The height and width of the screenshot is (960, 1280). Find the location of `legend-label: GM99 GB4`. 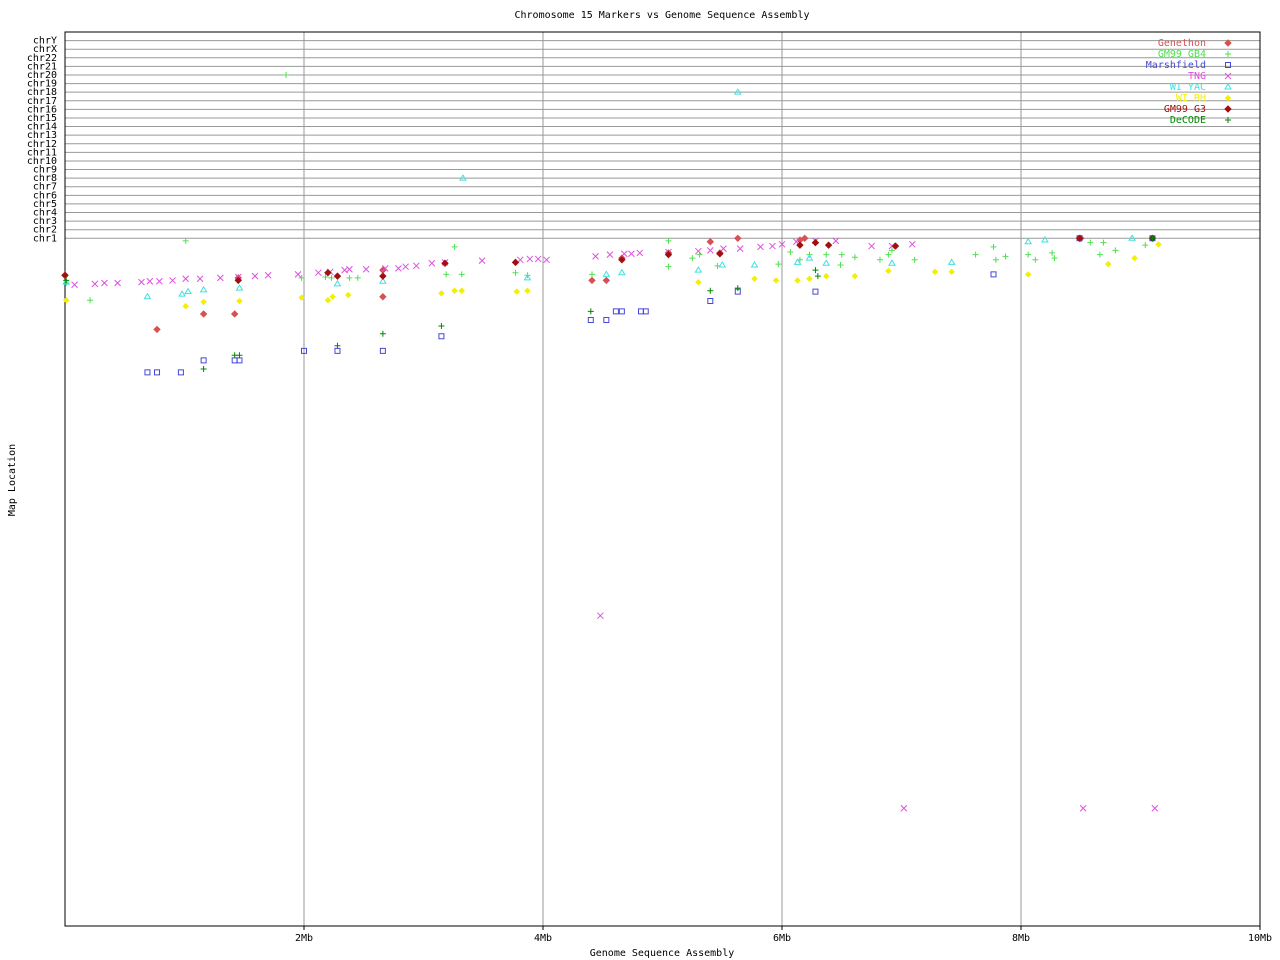

legend-label: GM99 GB4 is located at coordinates (1182, 54).